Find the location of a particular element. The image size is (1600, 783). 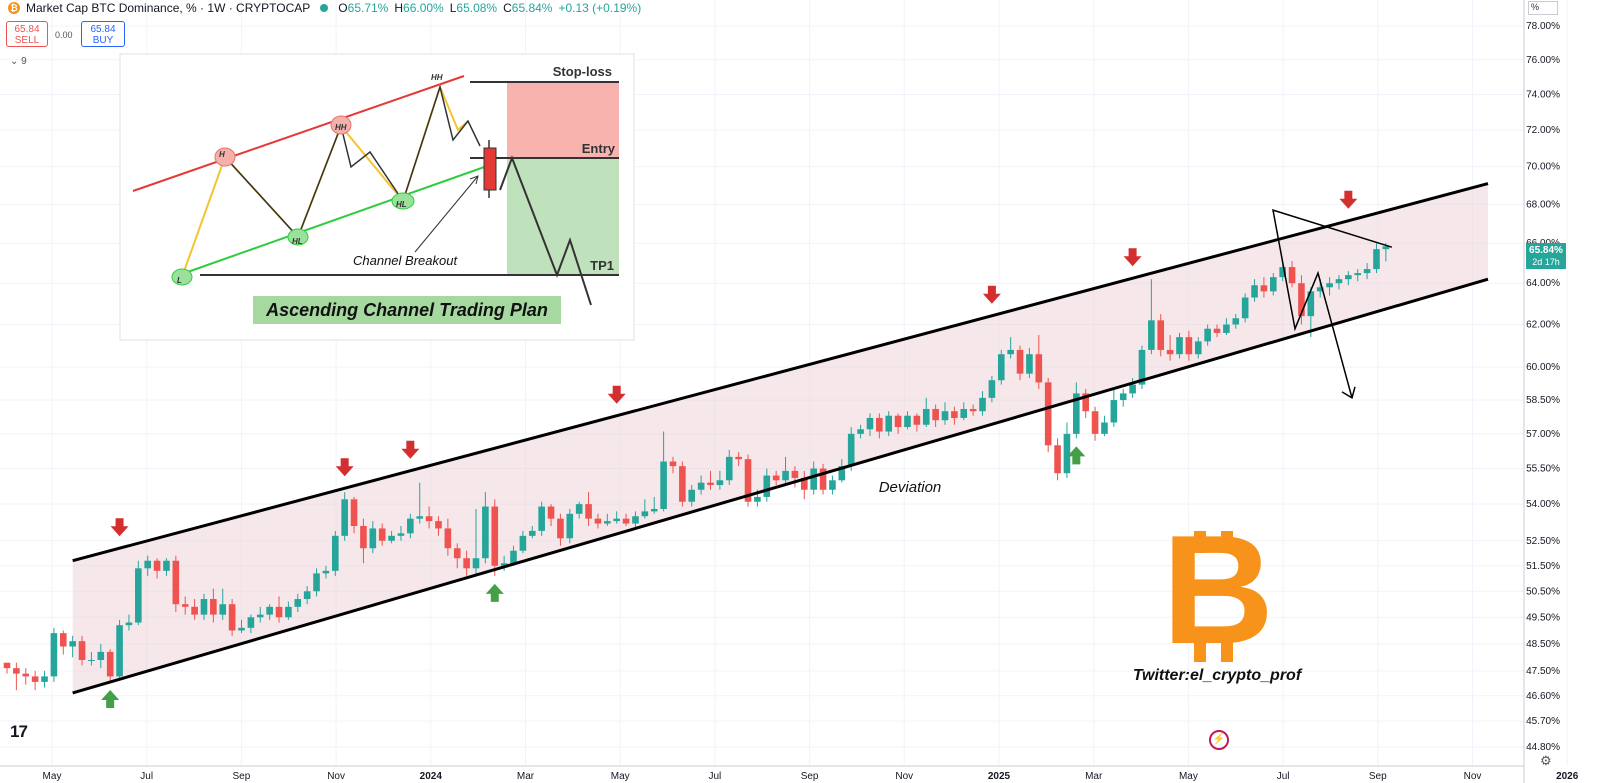

projection-path is located at coordinates (1332, 304).